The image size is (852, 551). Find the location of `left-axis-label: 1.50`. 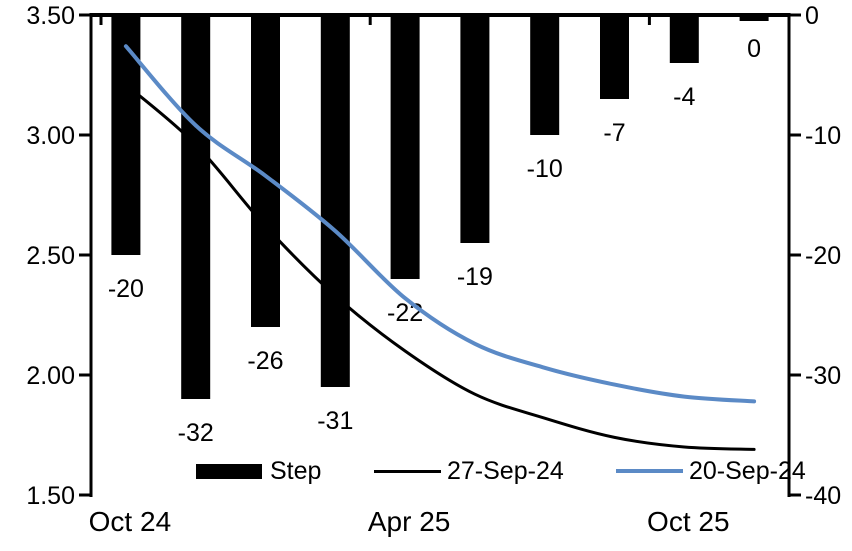

left-axis-label: 1.50 is located at coordinates (50, 496).